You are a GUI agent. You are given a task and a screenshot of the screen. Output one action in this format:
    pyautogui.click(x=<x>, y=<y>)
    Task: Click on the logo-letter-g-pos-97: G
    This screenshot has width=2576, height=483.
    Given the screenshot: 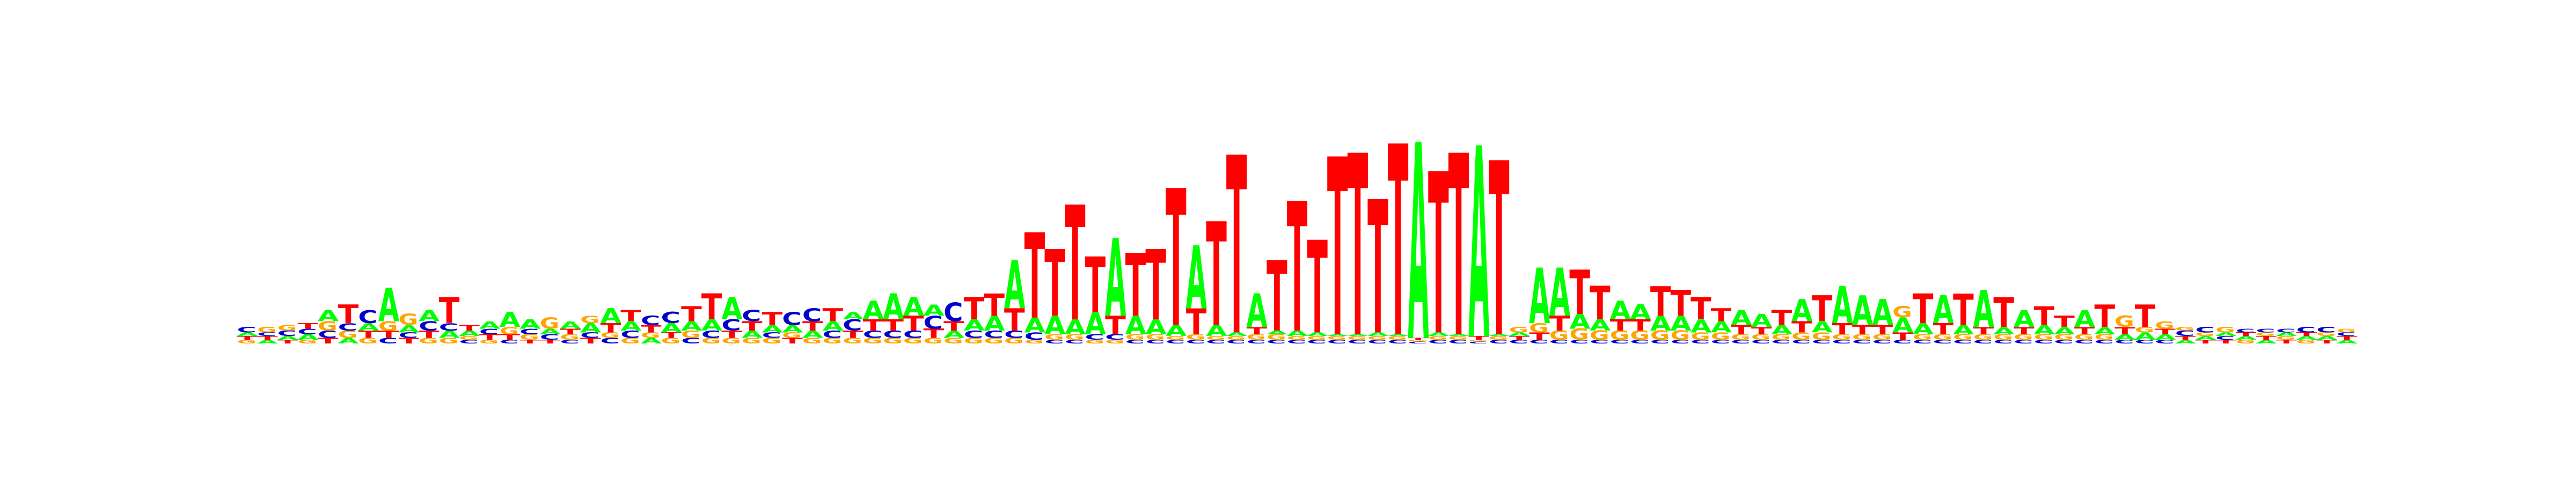 What is the action you would take?
    pyautogui.click(x=2185, y=329)
    